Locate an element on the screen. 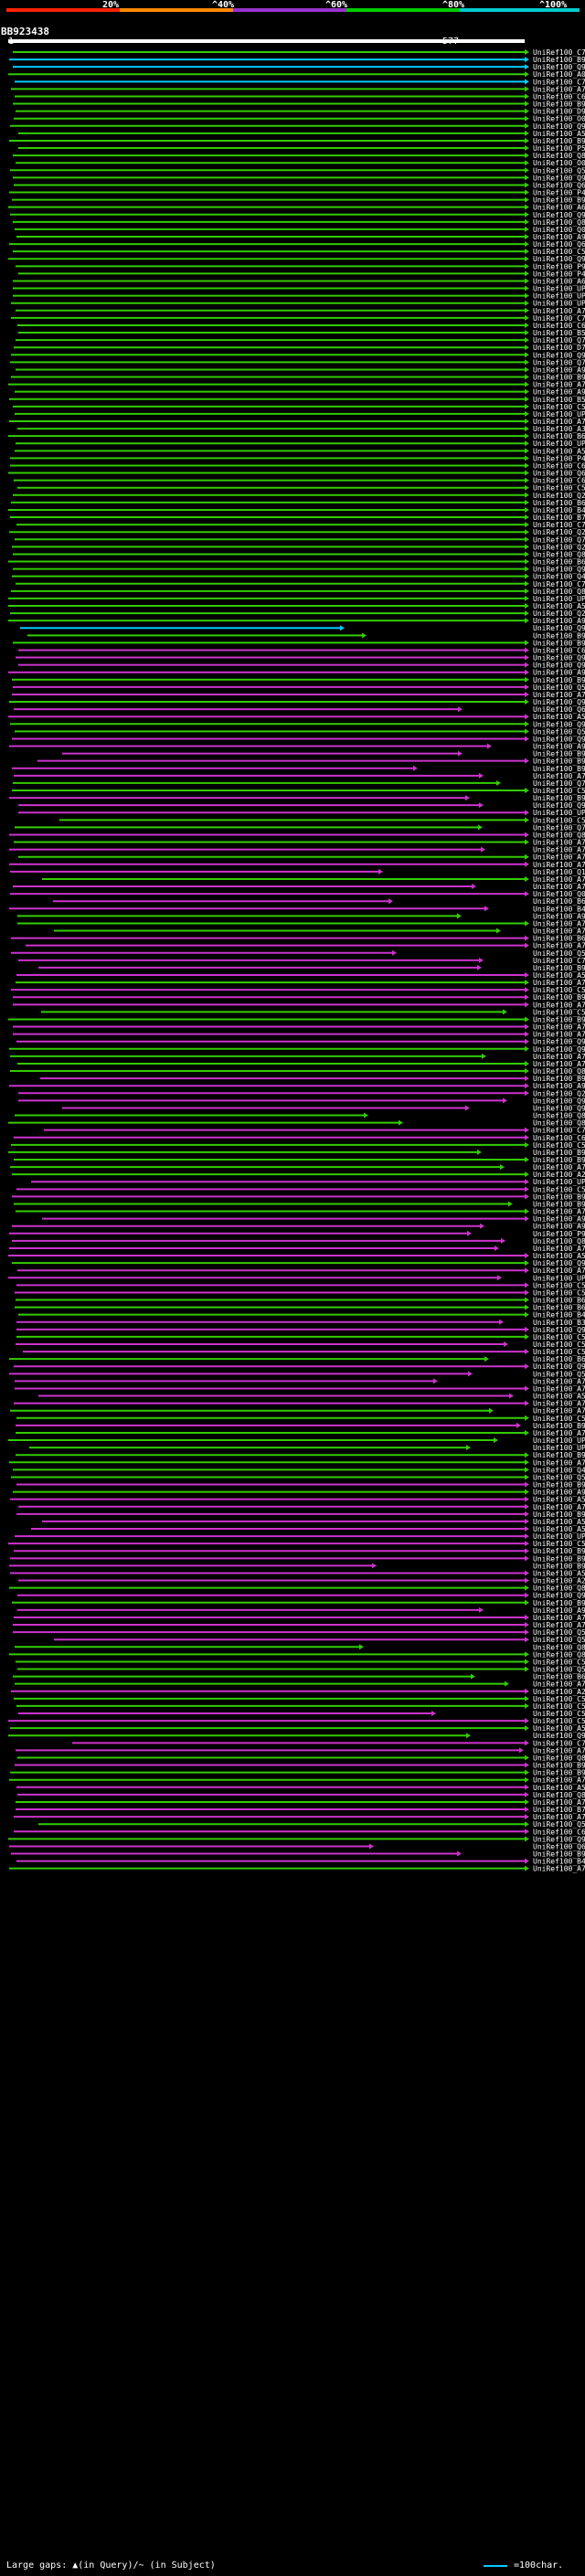 This screenshot has height=2576, width=585. hit-label: UniRef100_C5XRV5 is located at coordinates (559, 1714).